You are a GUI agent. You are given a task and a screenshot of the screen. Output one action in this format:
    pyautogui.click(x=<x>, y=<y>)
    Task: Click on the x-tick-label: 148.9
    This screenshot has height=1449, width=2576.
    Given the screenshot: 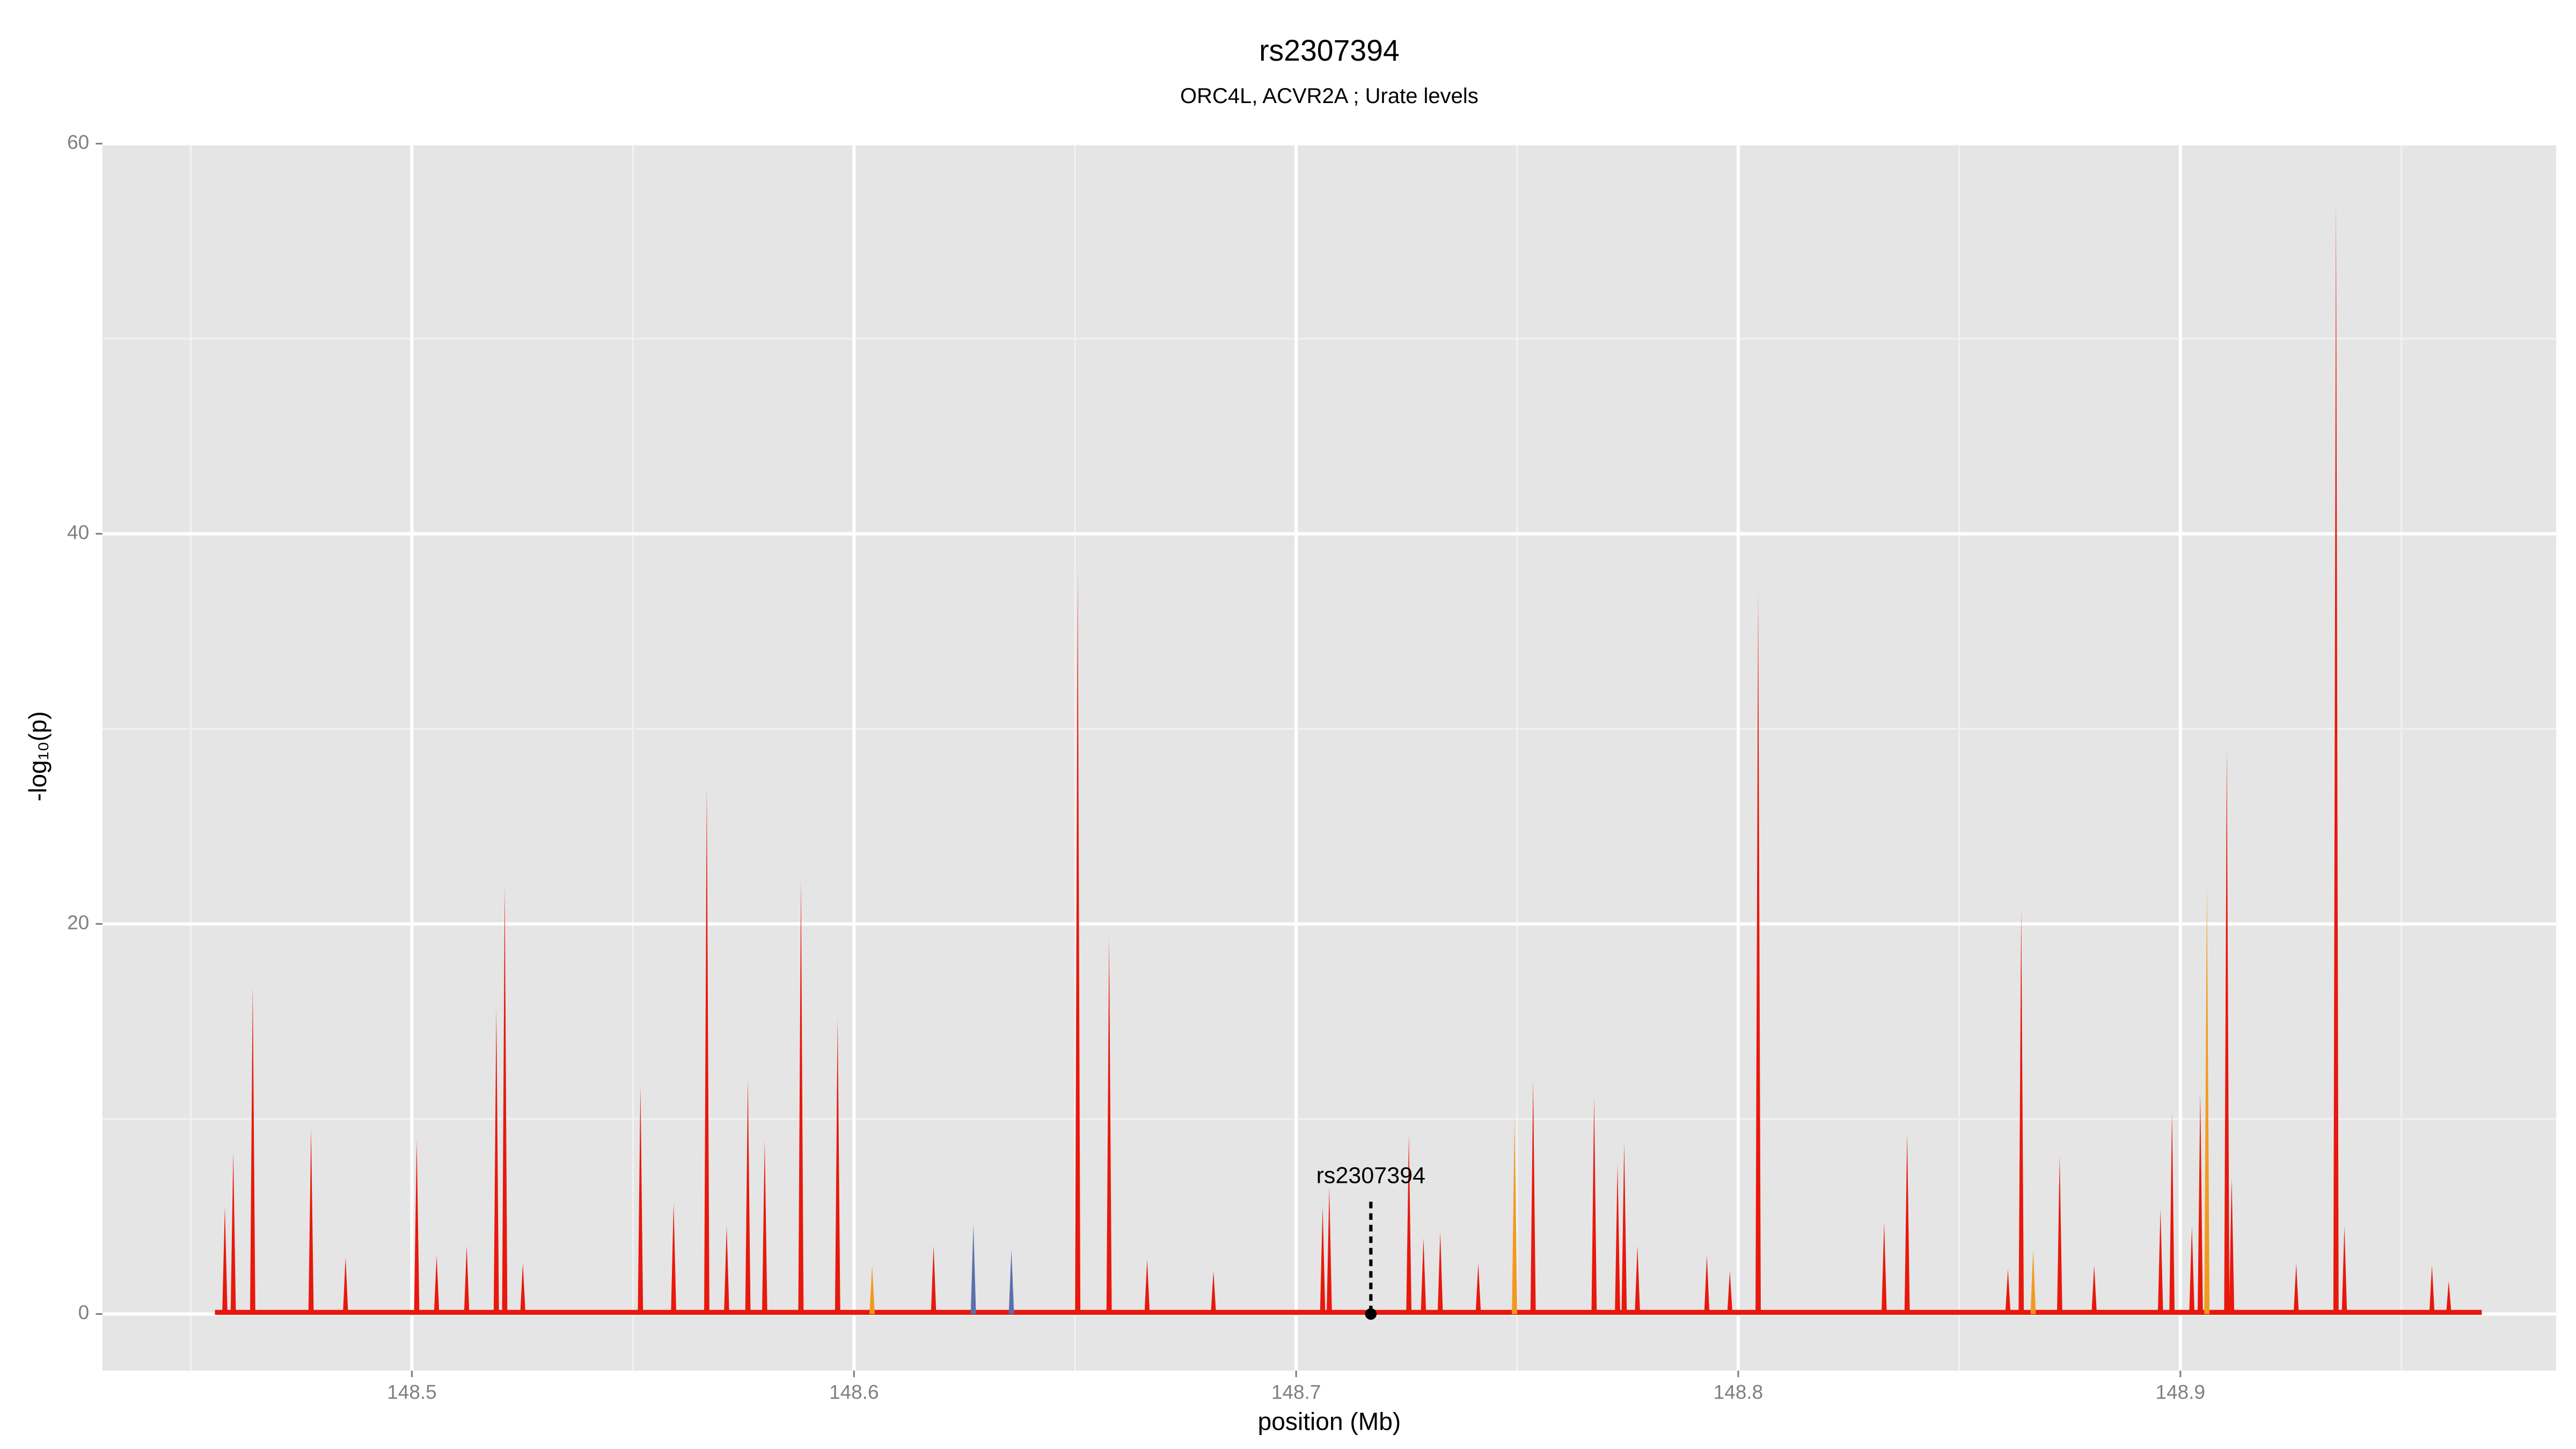 What is the action you would take?
    pyautogui.click(x=2180, y=1392)
    